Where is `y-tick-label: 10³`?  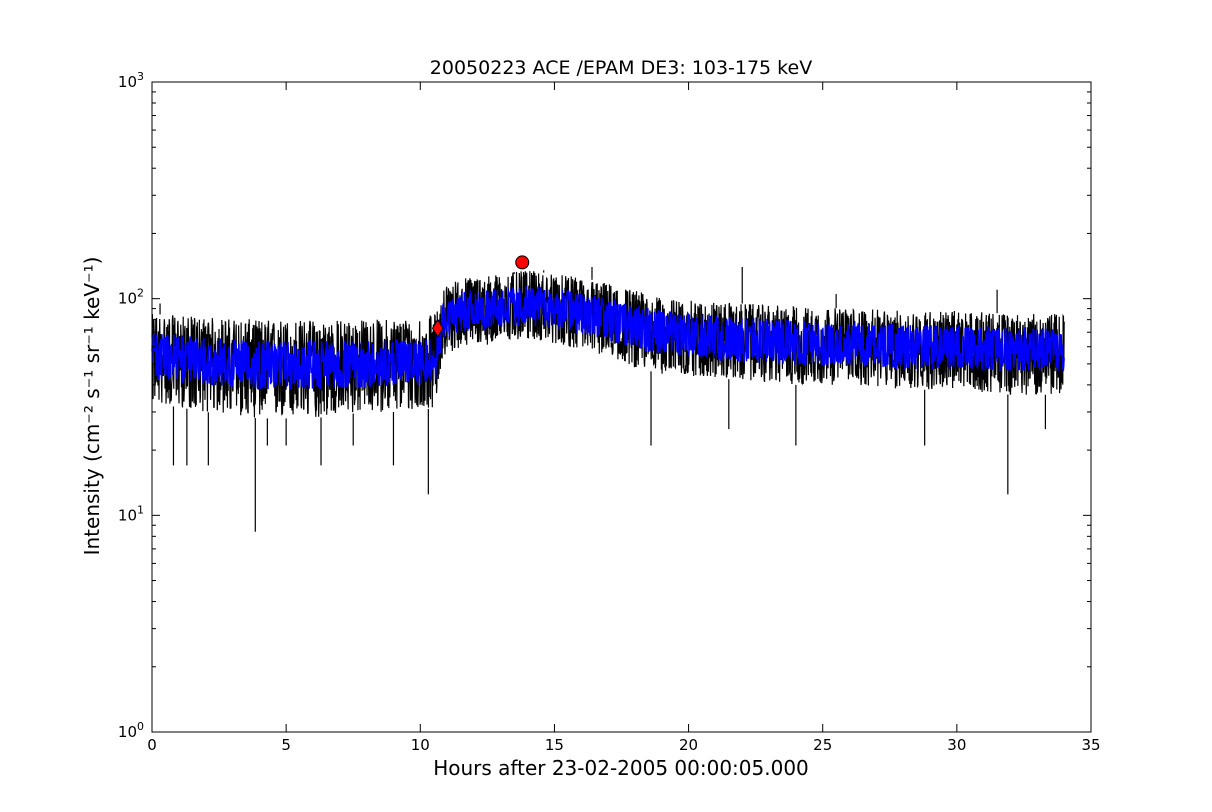
y-tick-label: 10³ is located at coordinates (131, 80).